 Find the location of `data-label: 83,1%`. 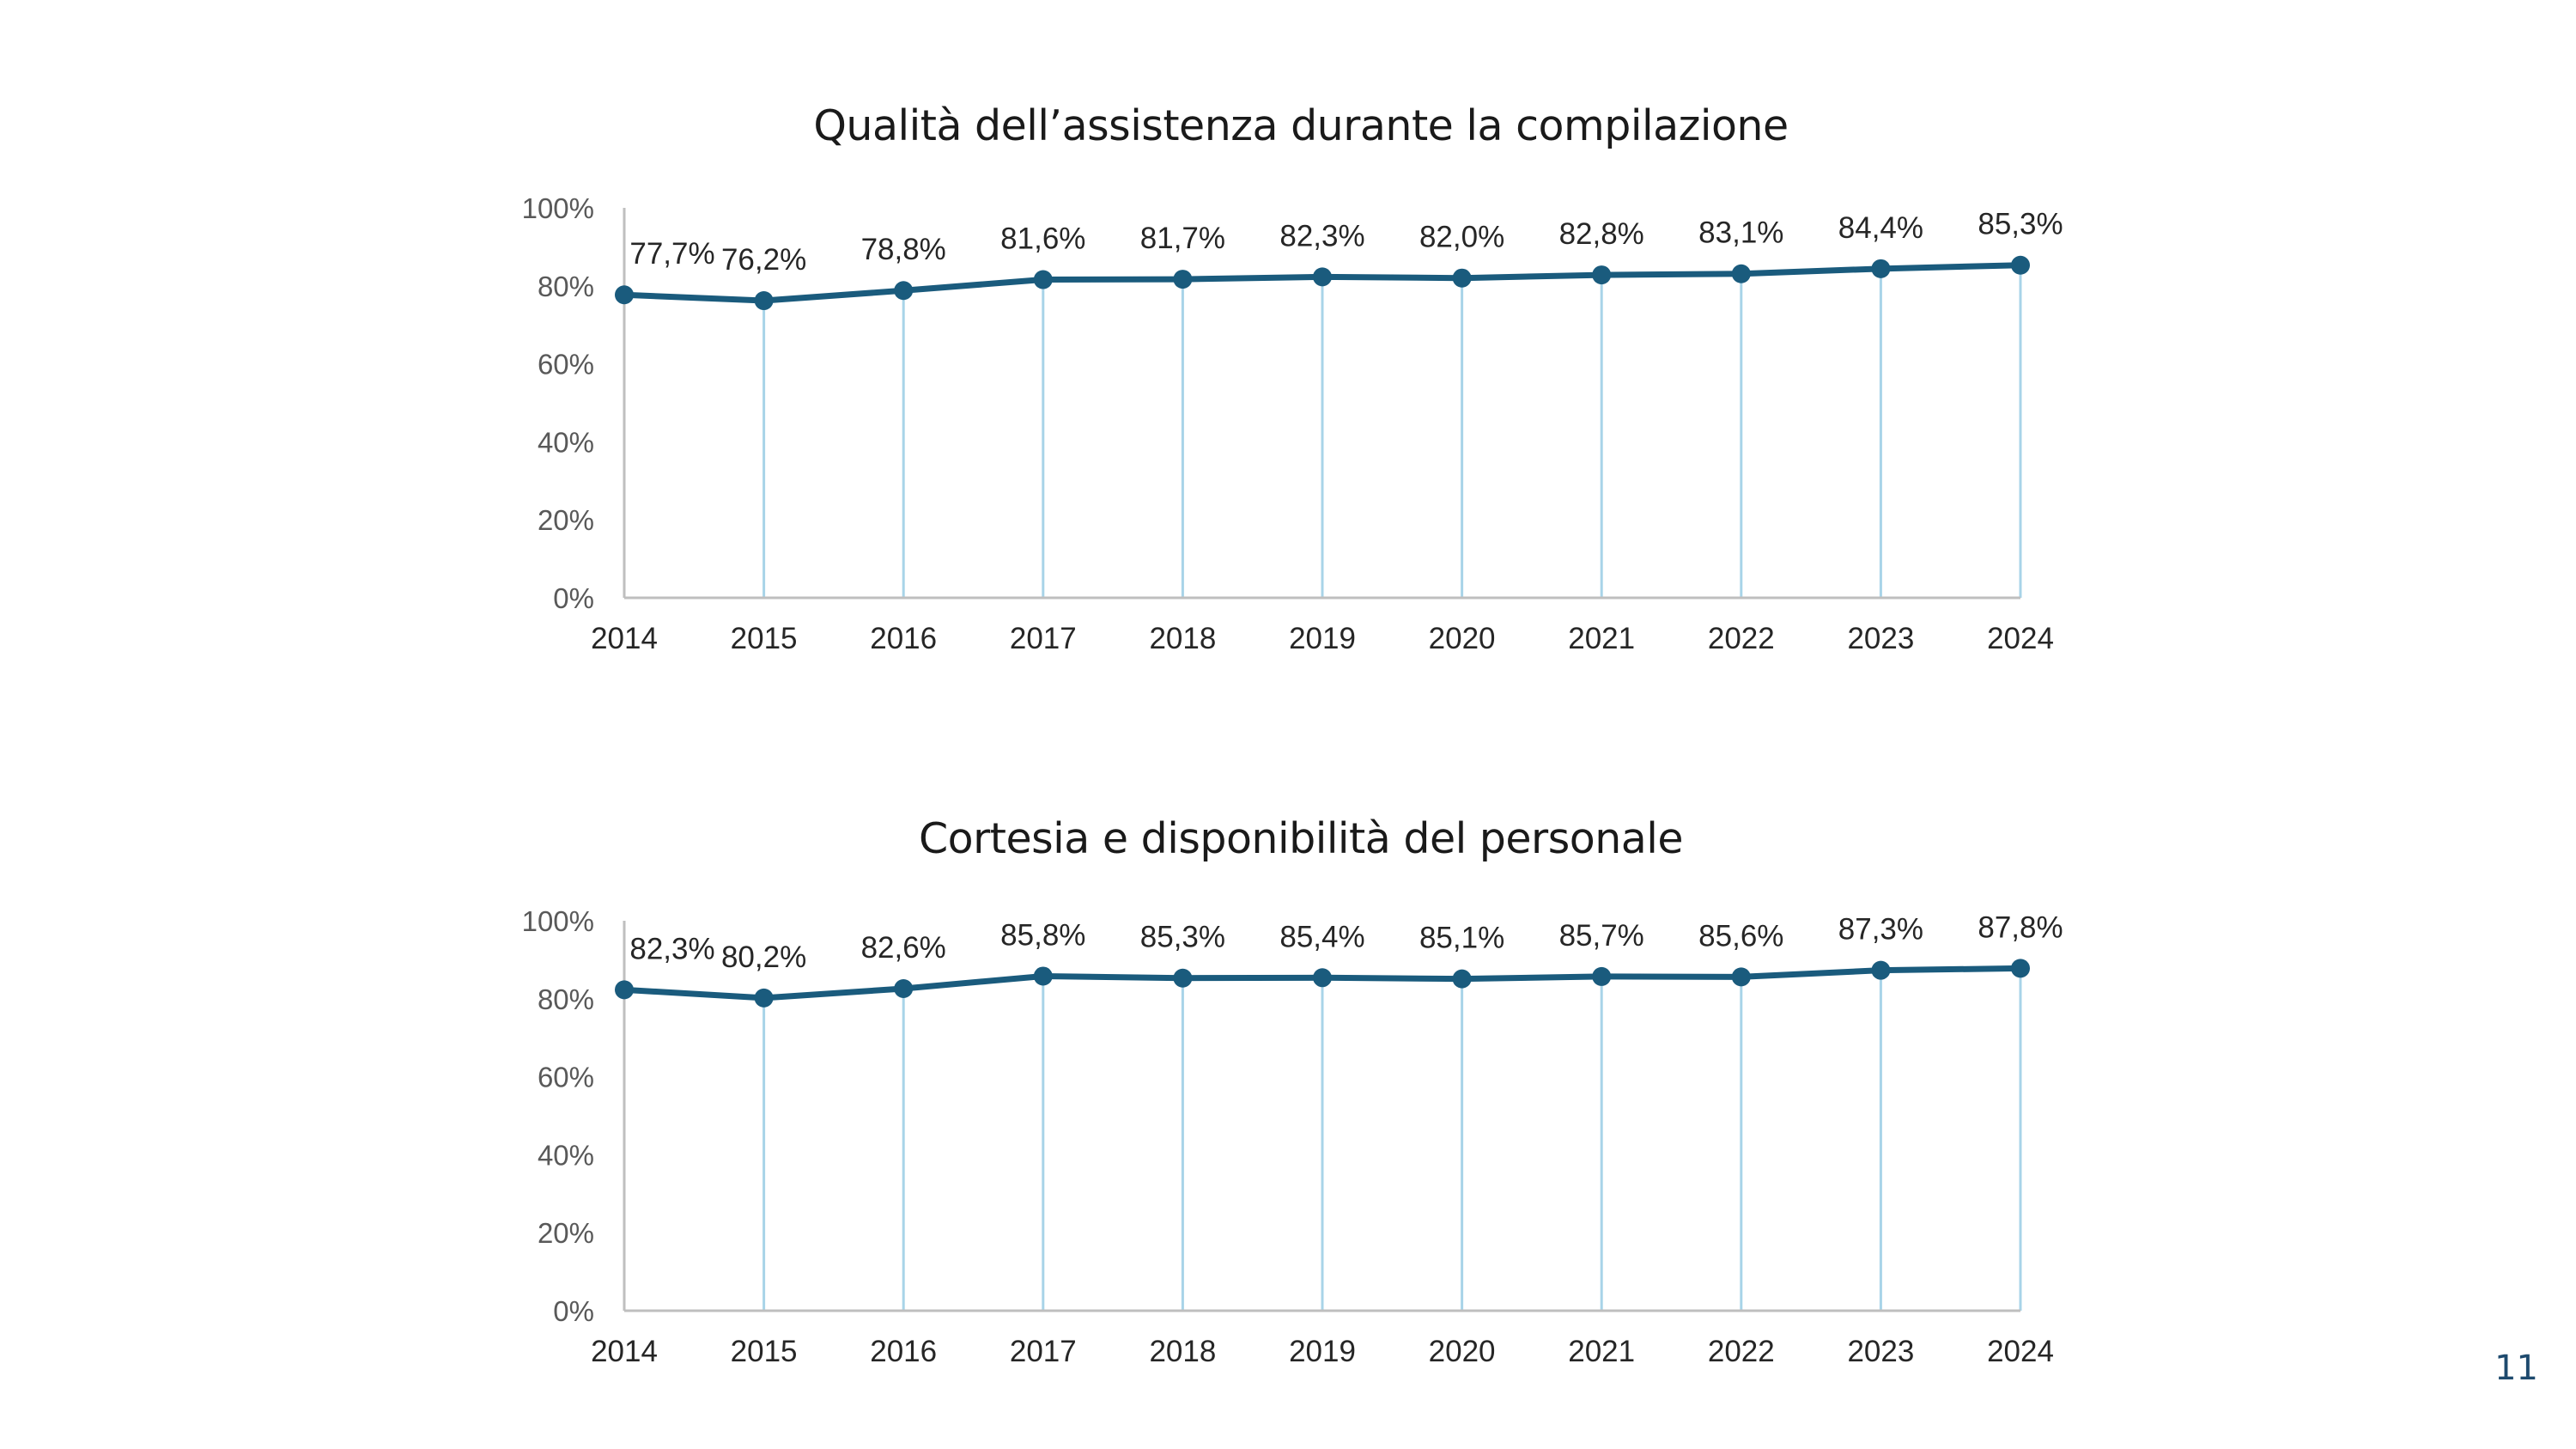

data-label: 83,1% is located at coordinates (1740, 233).